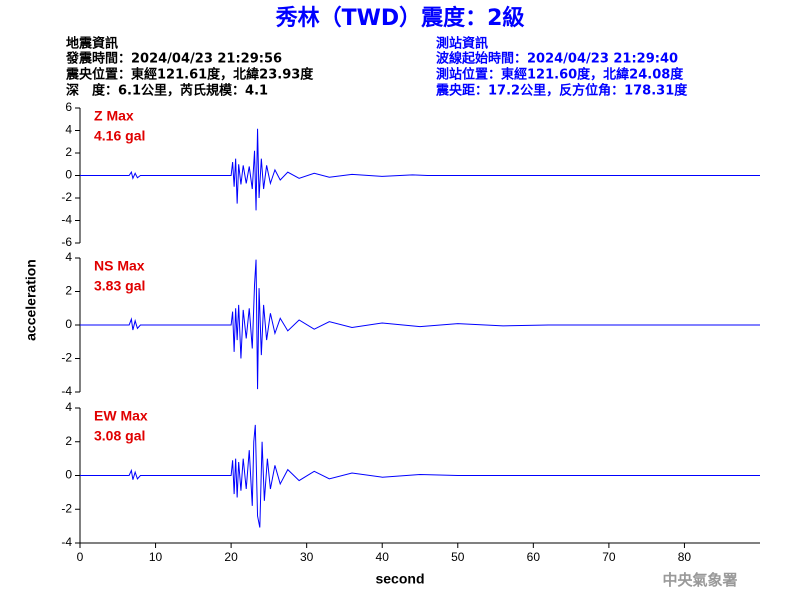 The width and height of the screenshot is (800, 600). I want to click on footer: 中央氣象署, so click(699, 580).